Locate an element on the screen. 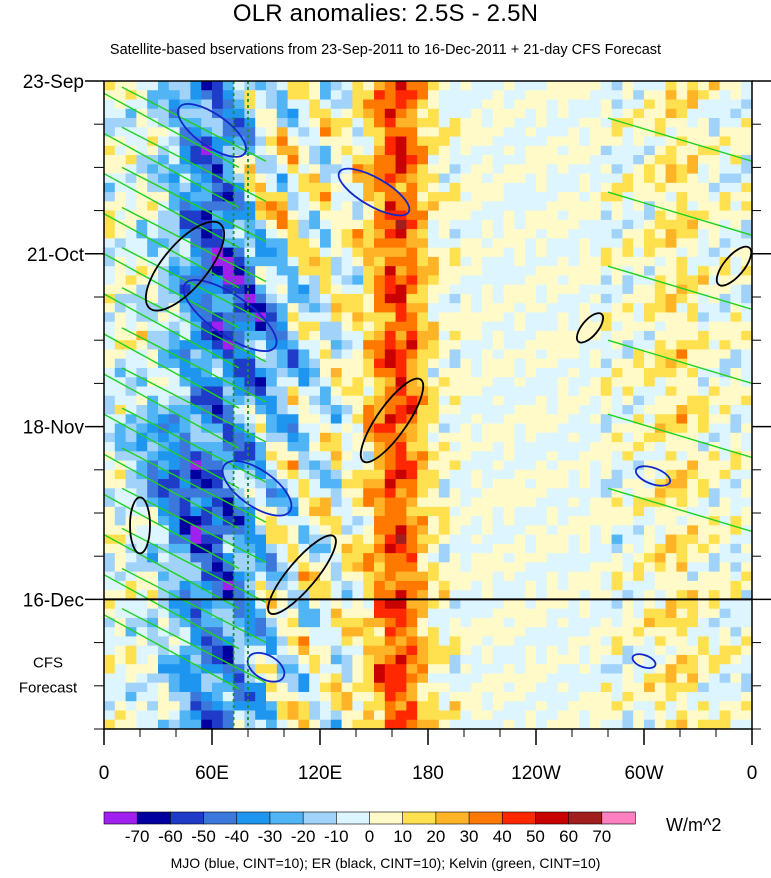 Image resolution: width=771 pixels, height=878 pixels. colorbar-swatch is located at coordinates (319, 818).